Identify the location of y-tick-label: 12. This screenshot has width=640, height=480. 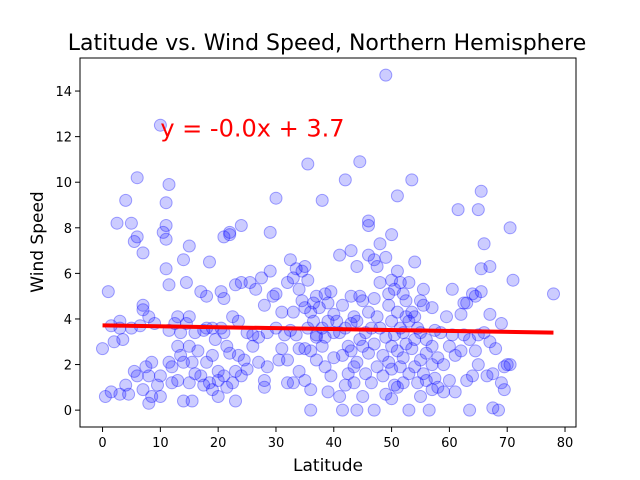
(63, 138).